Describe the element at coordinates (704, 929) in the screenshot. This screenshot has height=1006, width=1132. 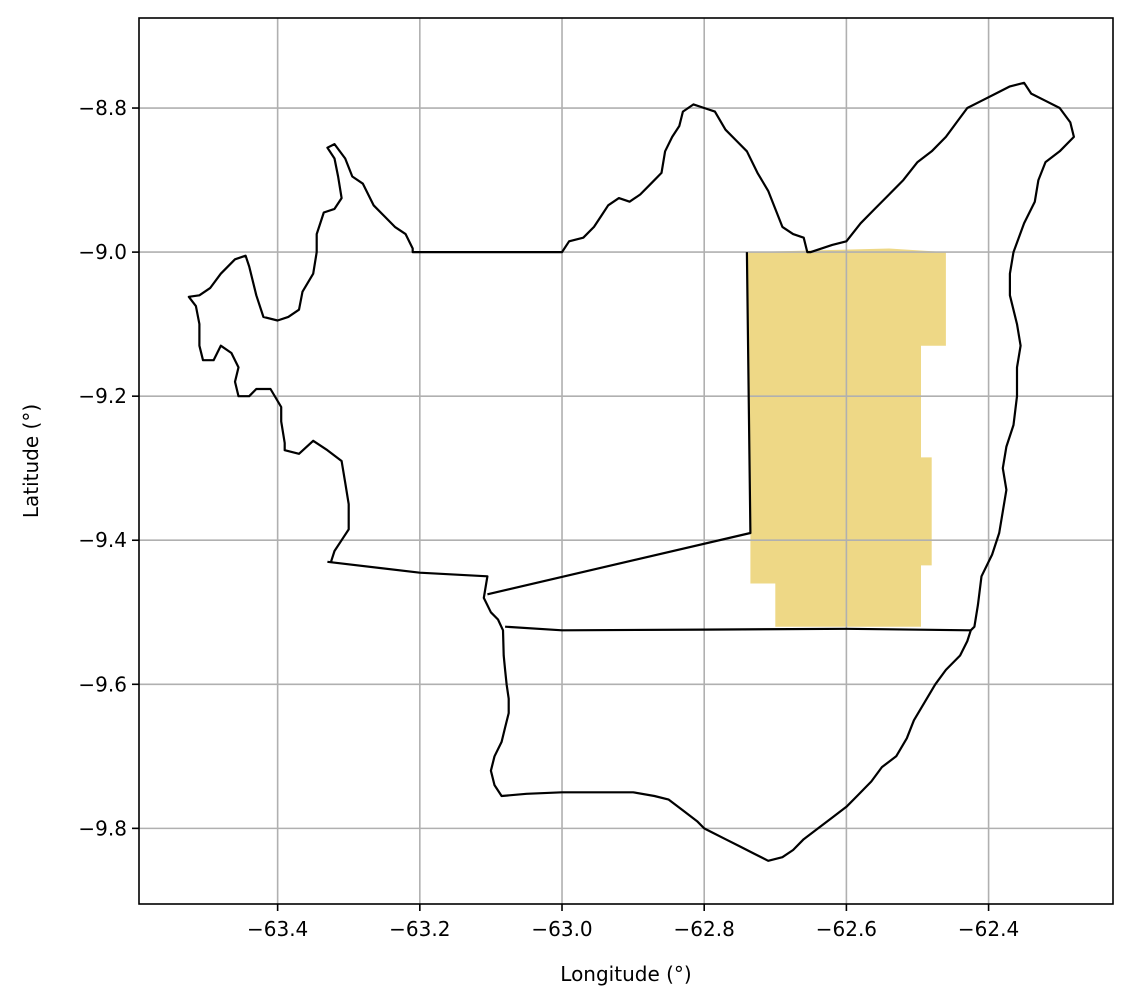
I see `x-tick-label: −62.8` at that location.